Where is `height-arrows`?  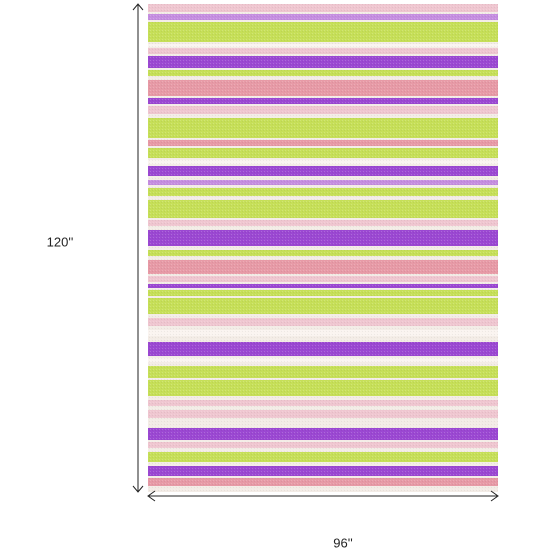
height-arrows is located at coordinates (138, 248).